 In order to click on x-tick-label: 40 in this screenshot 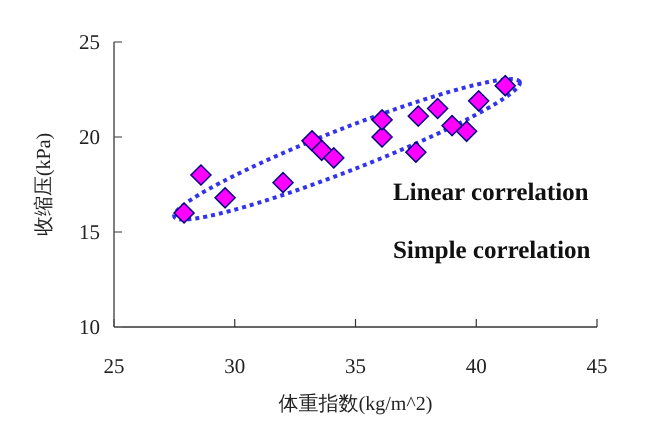, I will do `click(476, 366)`.